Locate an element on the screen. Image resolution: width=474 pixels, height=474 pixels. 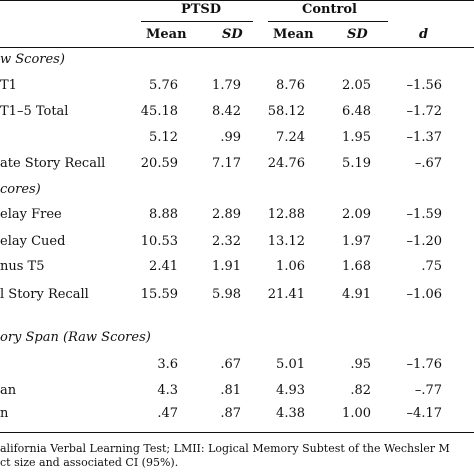
cell-ptsd-sd: .81 is located at coordinates (230, 390).